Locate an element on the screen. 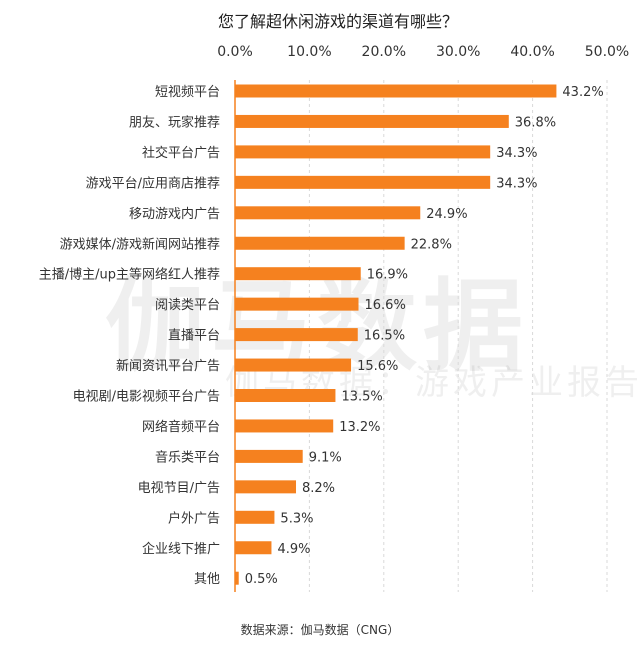 The image size is (640, 646). category-label: 新闻资讯平台广告 is located at coordinates (168, 366).